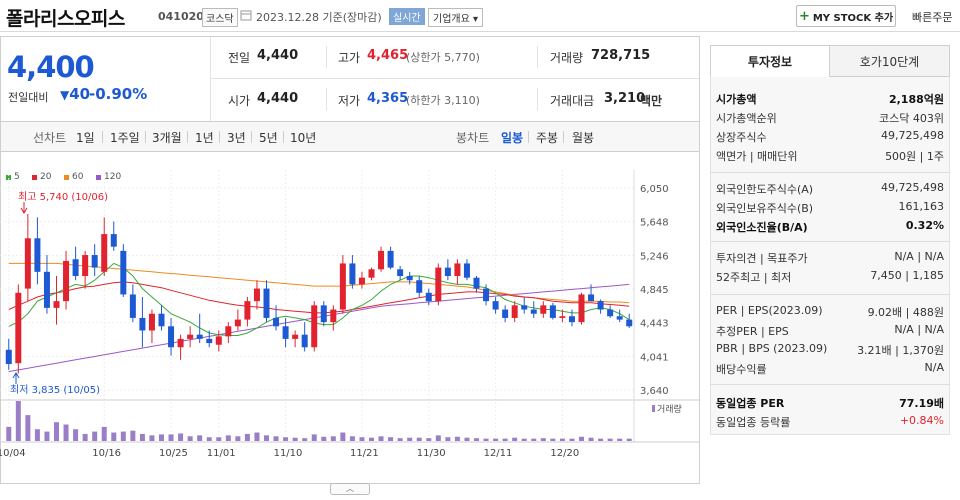 The width and height of the screenshot is (960, 500). What do you see at coordinates (770, 61) in the screenshot?
I see `tab-invest-info: 투자정보` at bounding box center [770, 61].